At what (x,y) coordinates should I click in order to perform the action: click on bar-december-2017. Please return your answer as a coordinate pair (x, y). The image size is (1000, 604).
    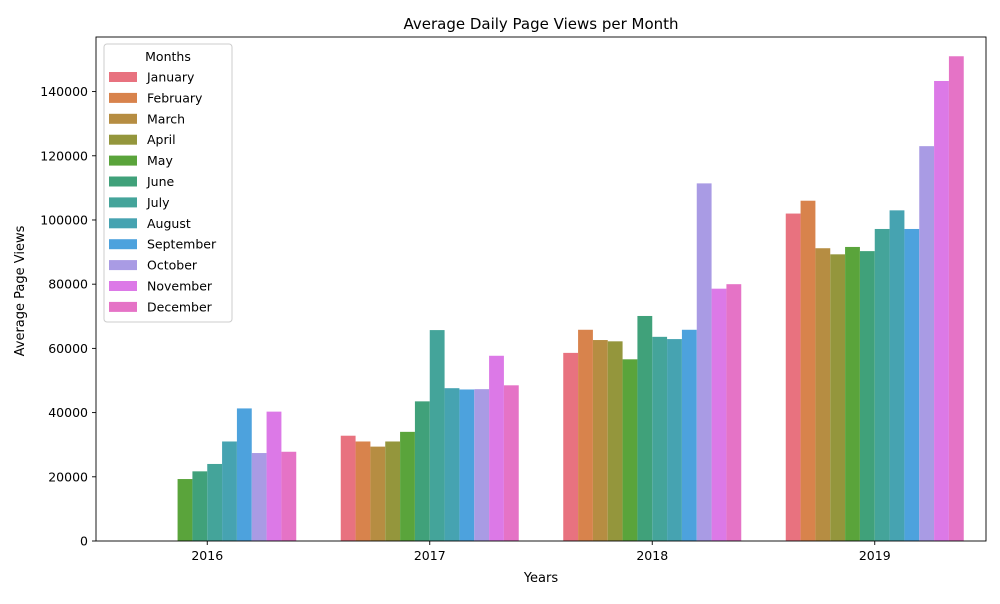
    Looking at the image, I should click on (511, 463).